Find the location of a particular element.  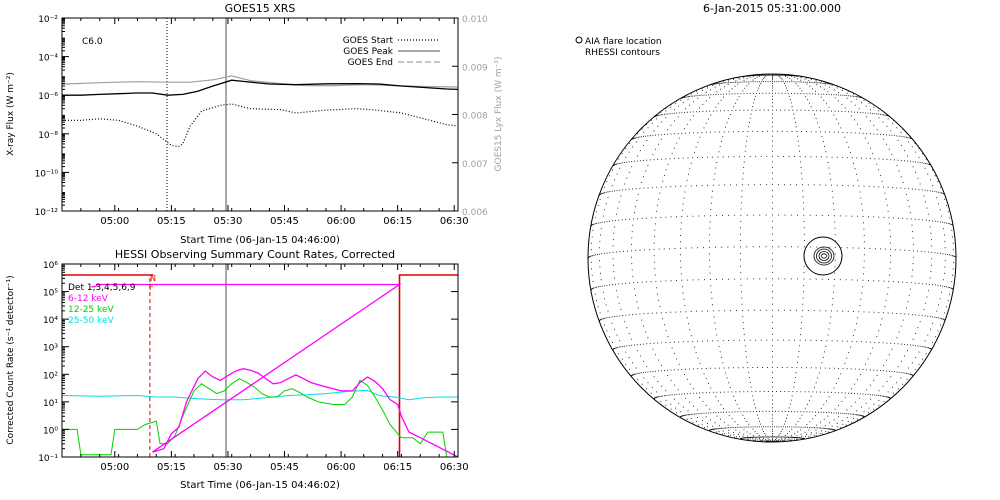

hessi-legend-12-25: 12-25 keV is located at coordinates (91, 310).